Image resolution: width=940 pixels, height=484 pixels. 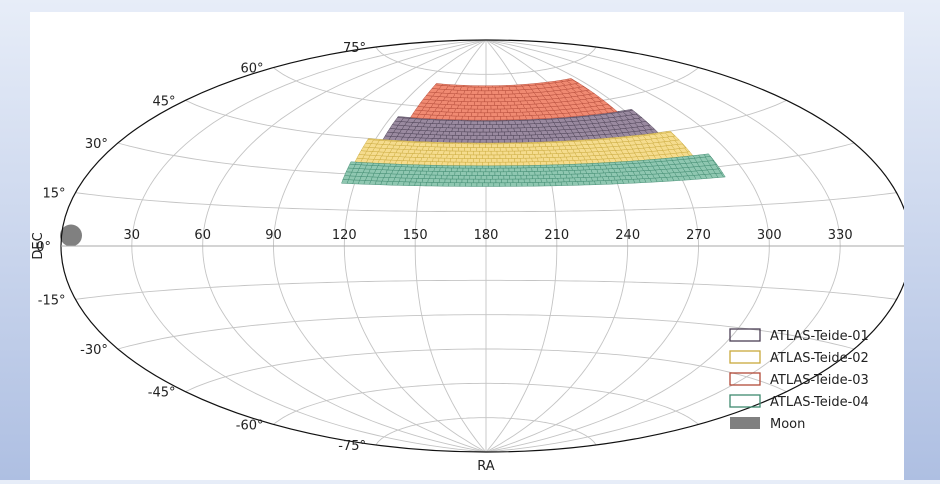 What do you see at coordinates (745, 401) in the screenshot?
I see `legend-swatch` at bounding box center [745, 401].